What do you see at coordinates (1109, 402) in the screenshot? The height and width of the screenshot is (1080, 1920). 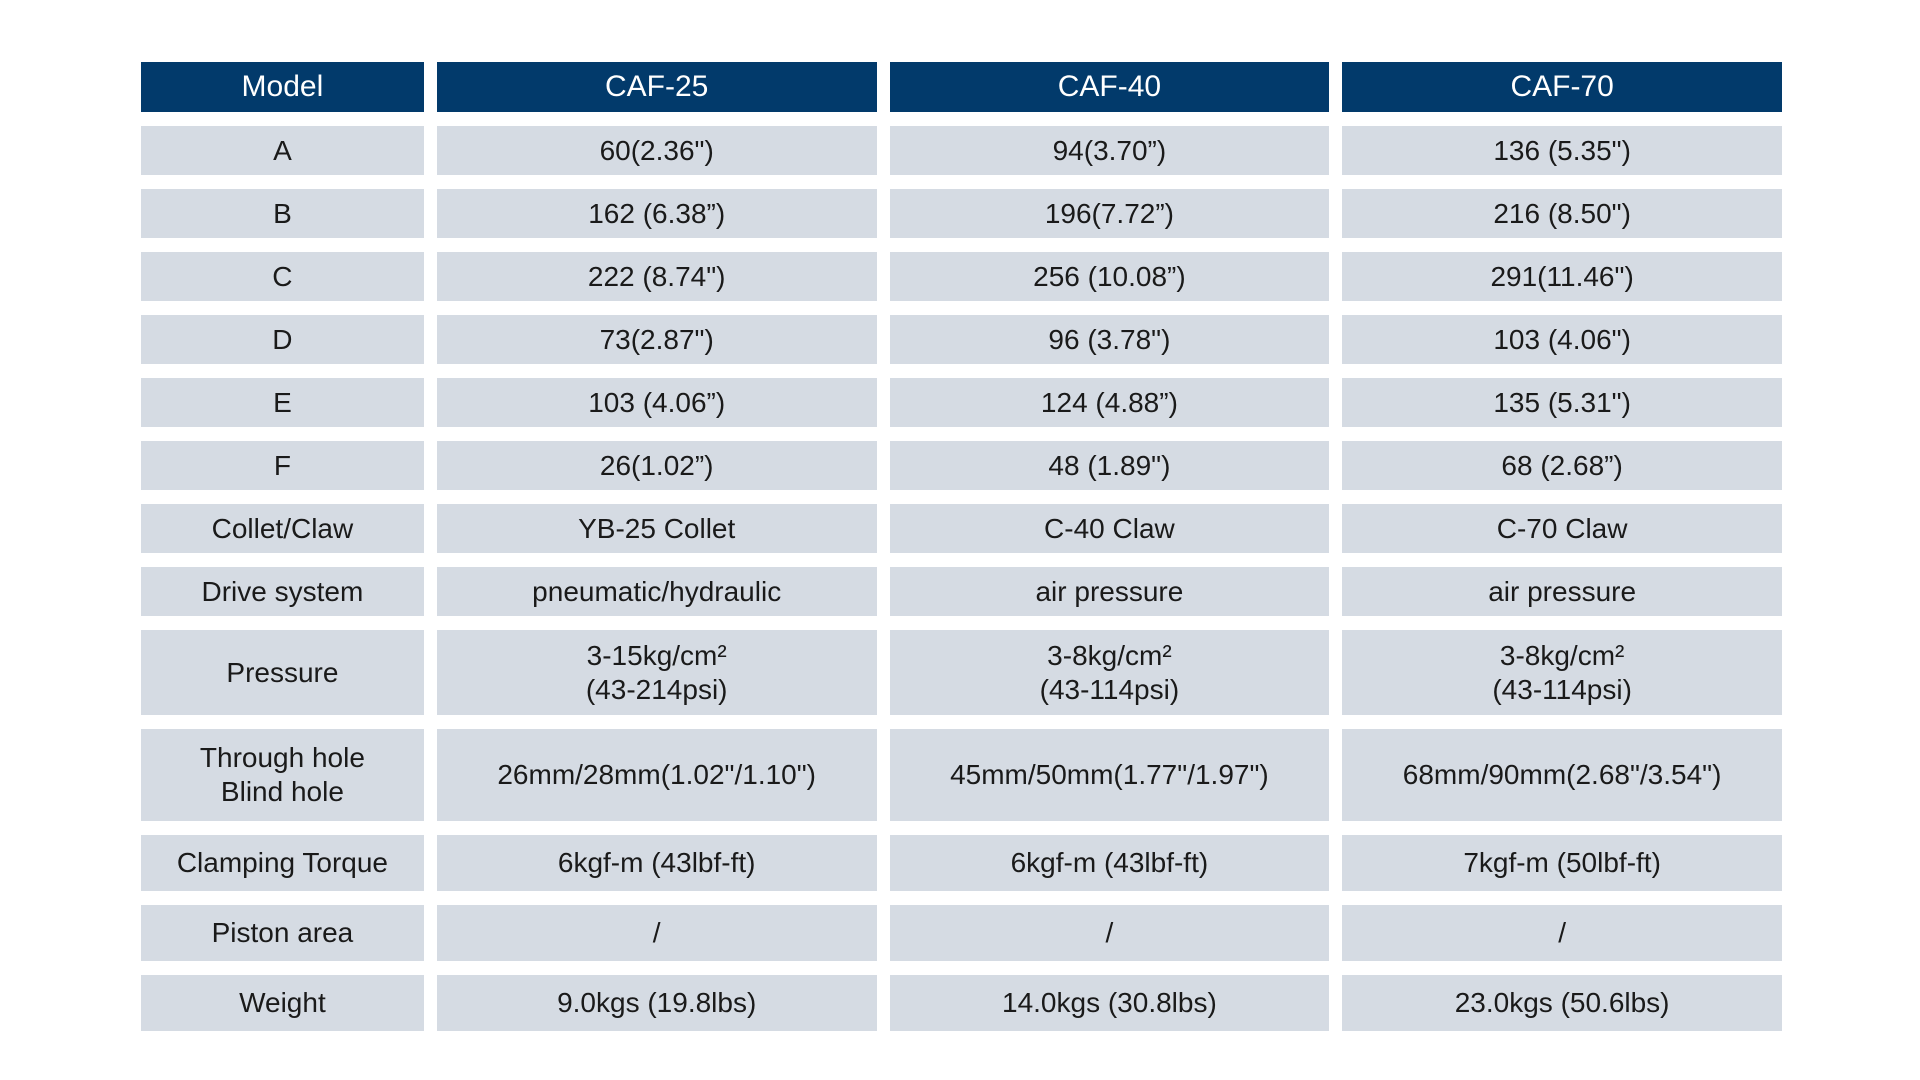 I see `table-cell: 124 (4.88”)` at bounding box center [1109, 402].